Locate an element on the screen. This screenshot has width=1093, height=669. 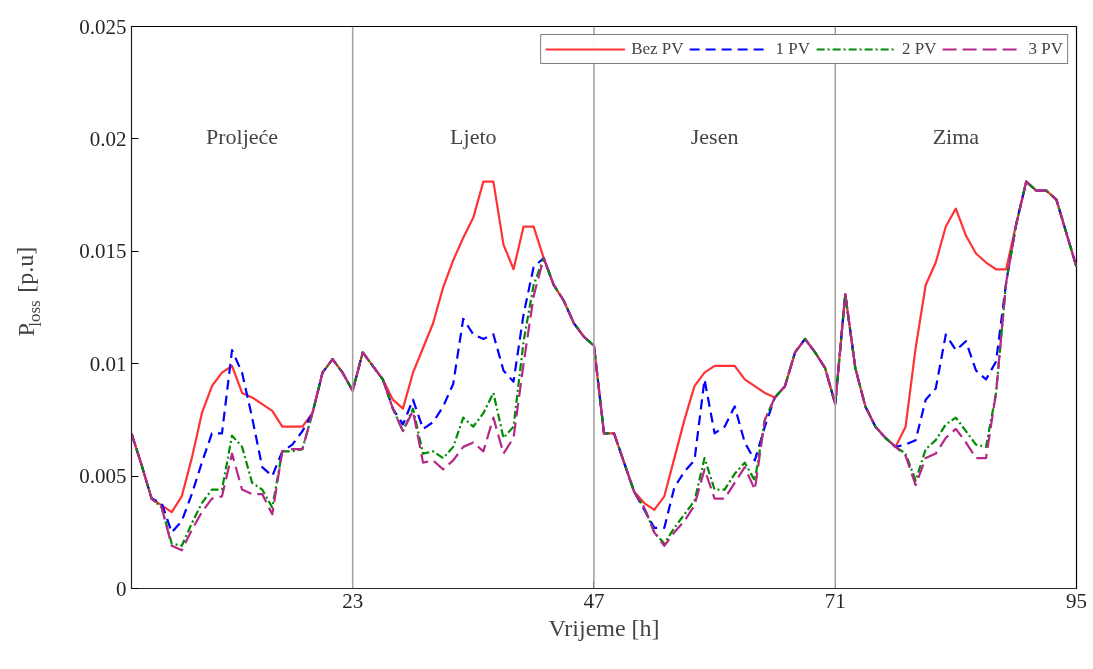
x-tick-label: 47 is located at coordinates (594, 600).